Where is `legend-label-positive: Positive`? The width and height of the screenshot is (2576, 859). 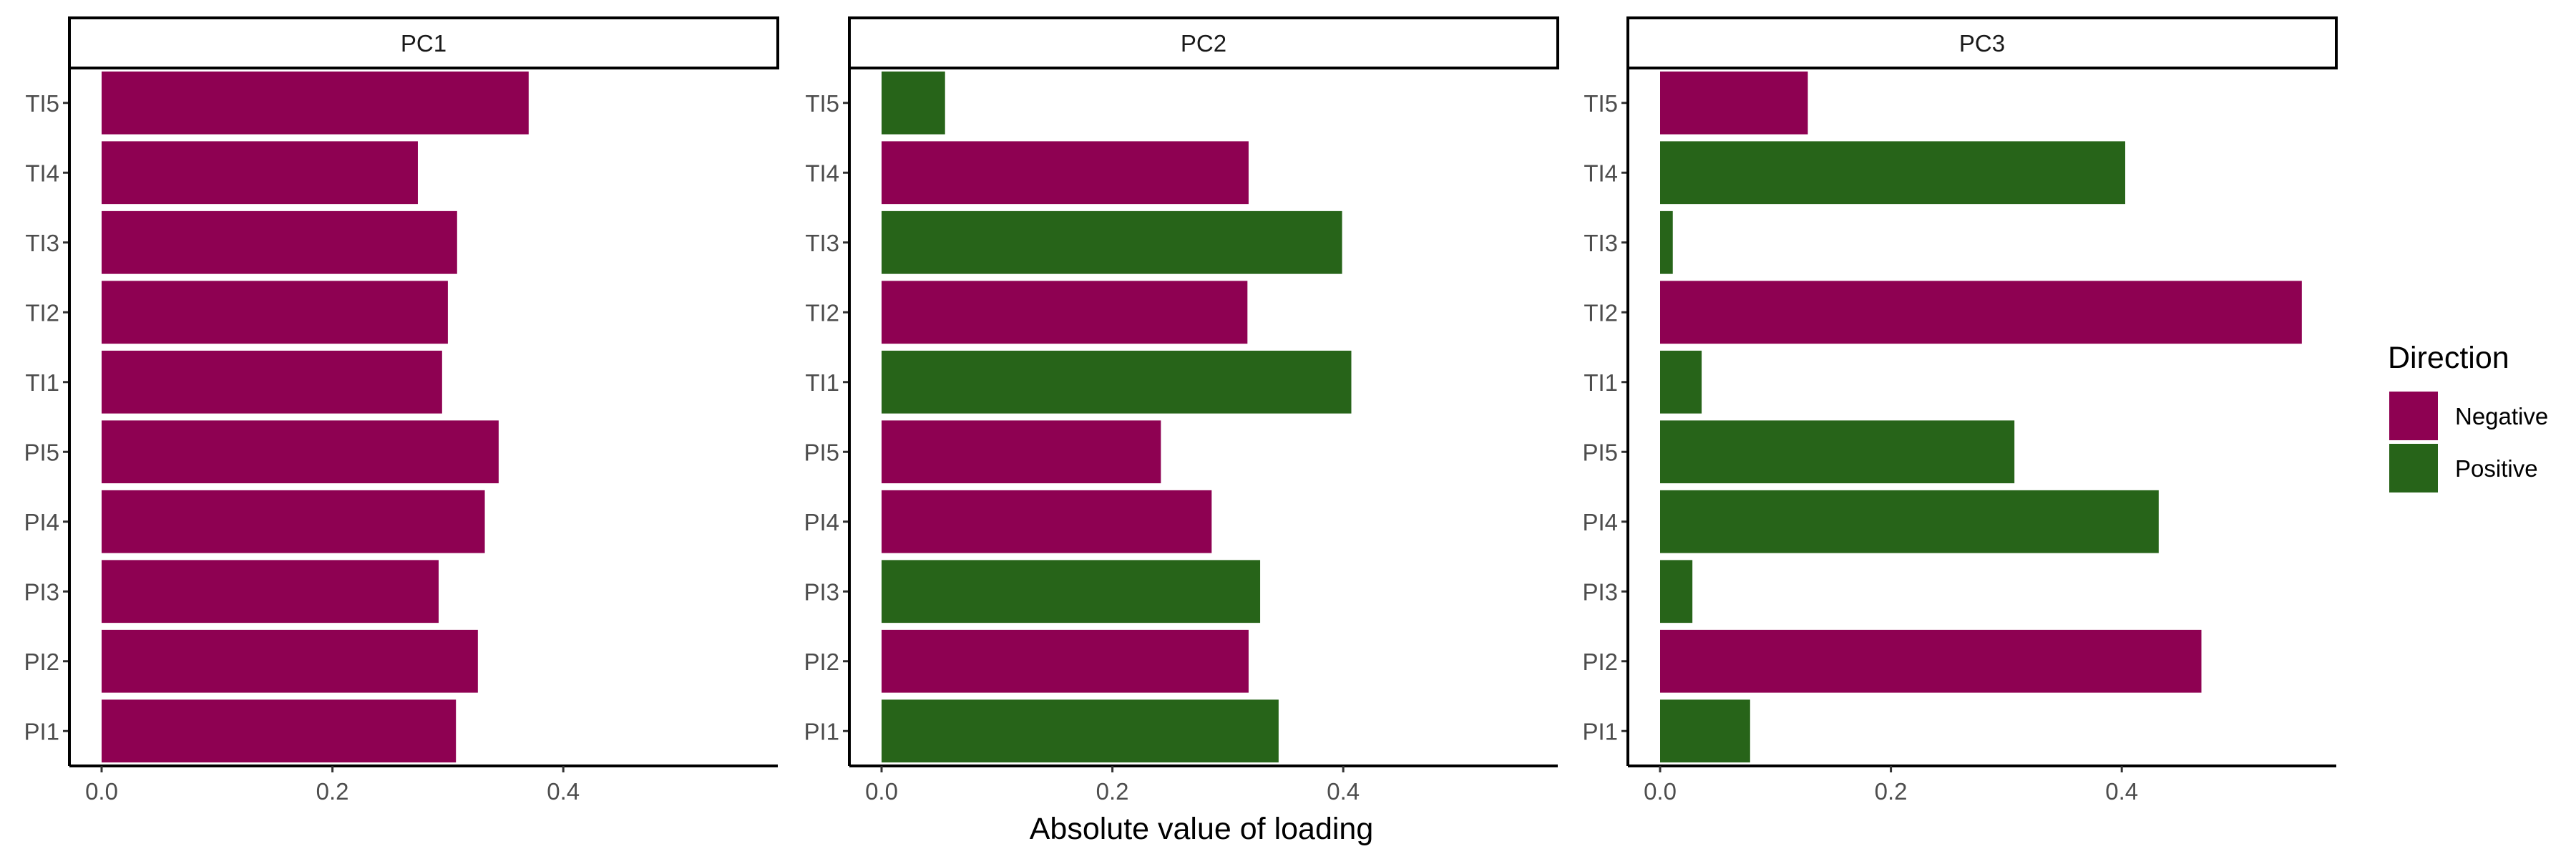 legend-label-positive: Positive is located at coordinates (2496, 468).